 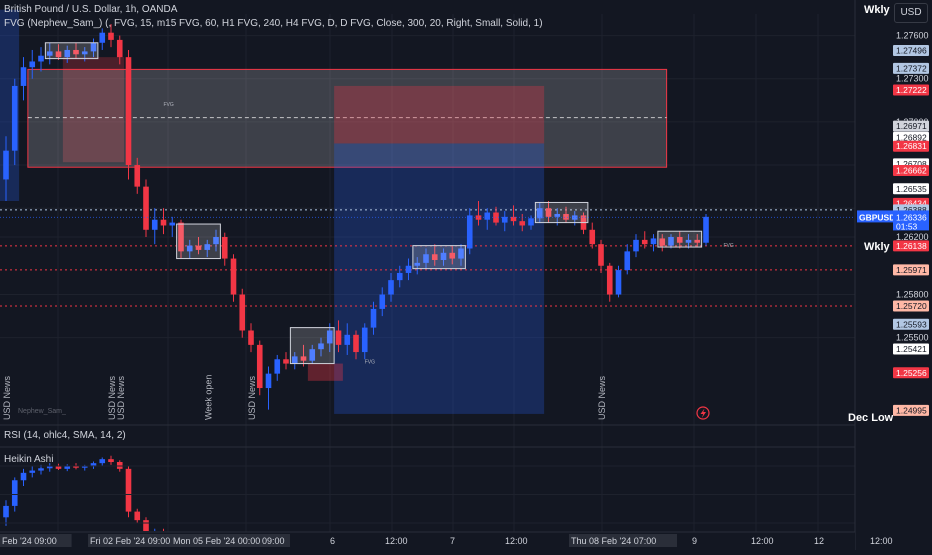 What do you see at coordinates (29, 459) in the screenshot?
I see `heikin-ashi-title: Heikin Ashi` at bounding box center [29, 459].